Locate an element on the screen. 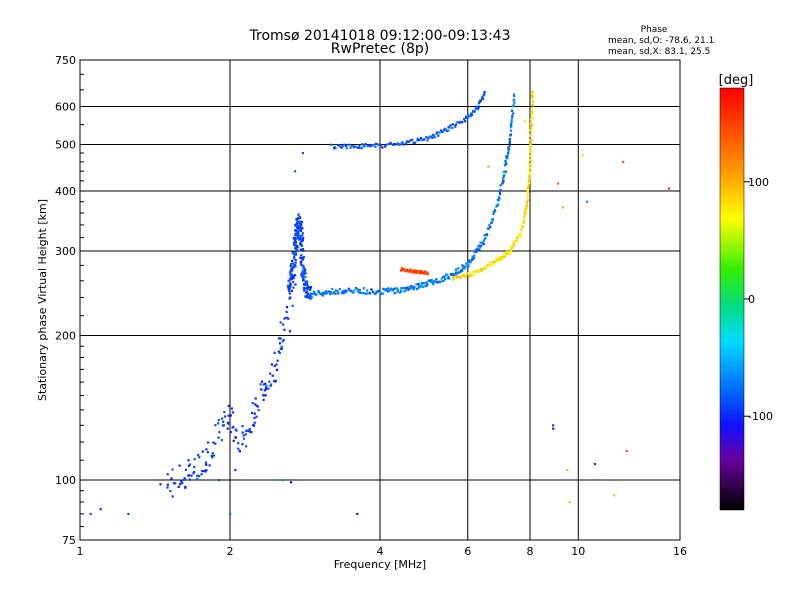  x-tick-label: 6 is located at coordinates (467, 551).